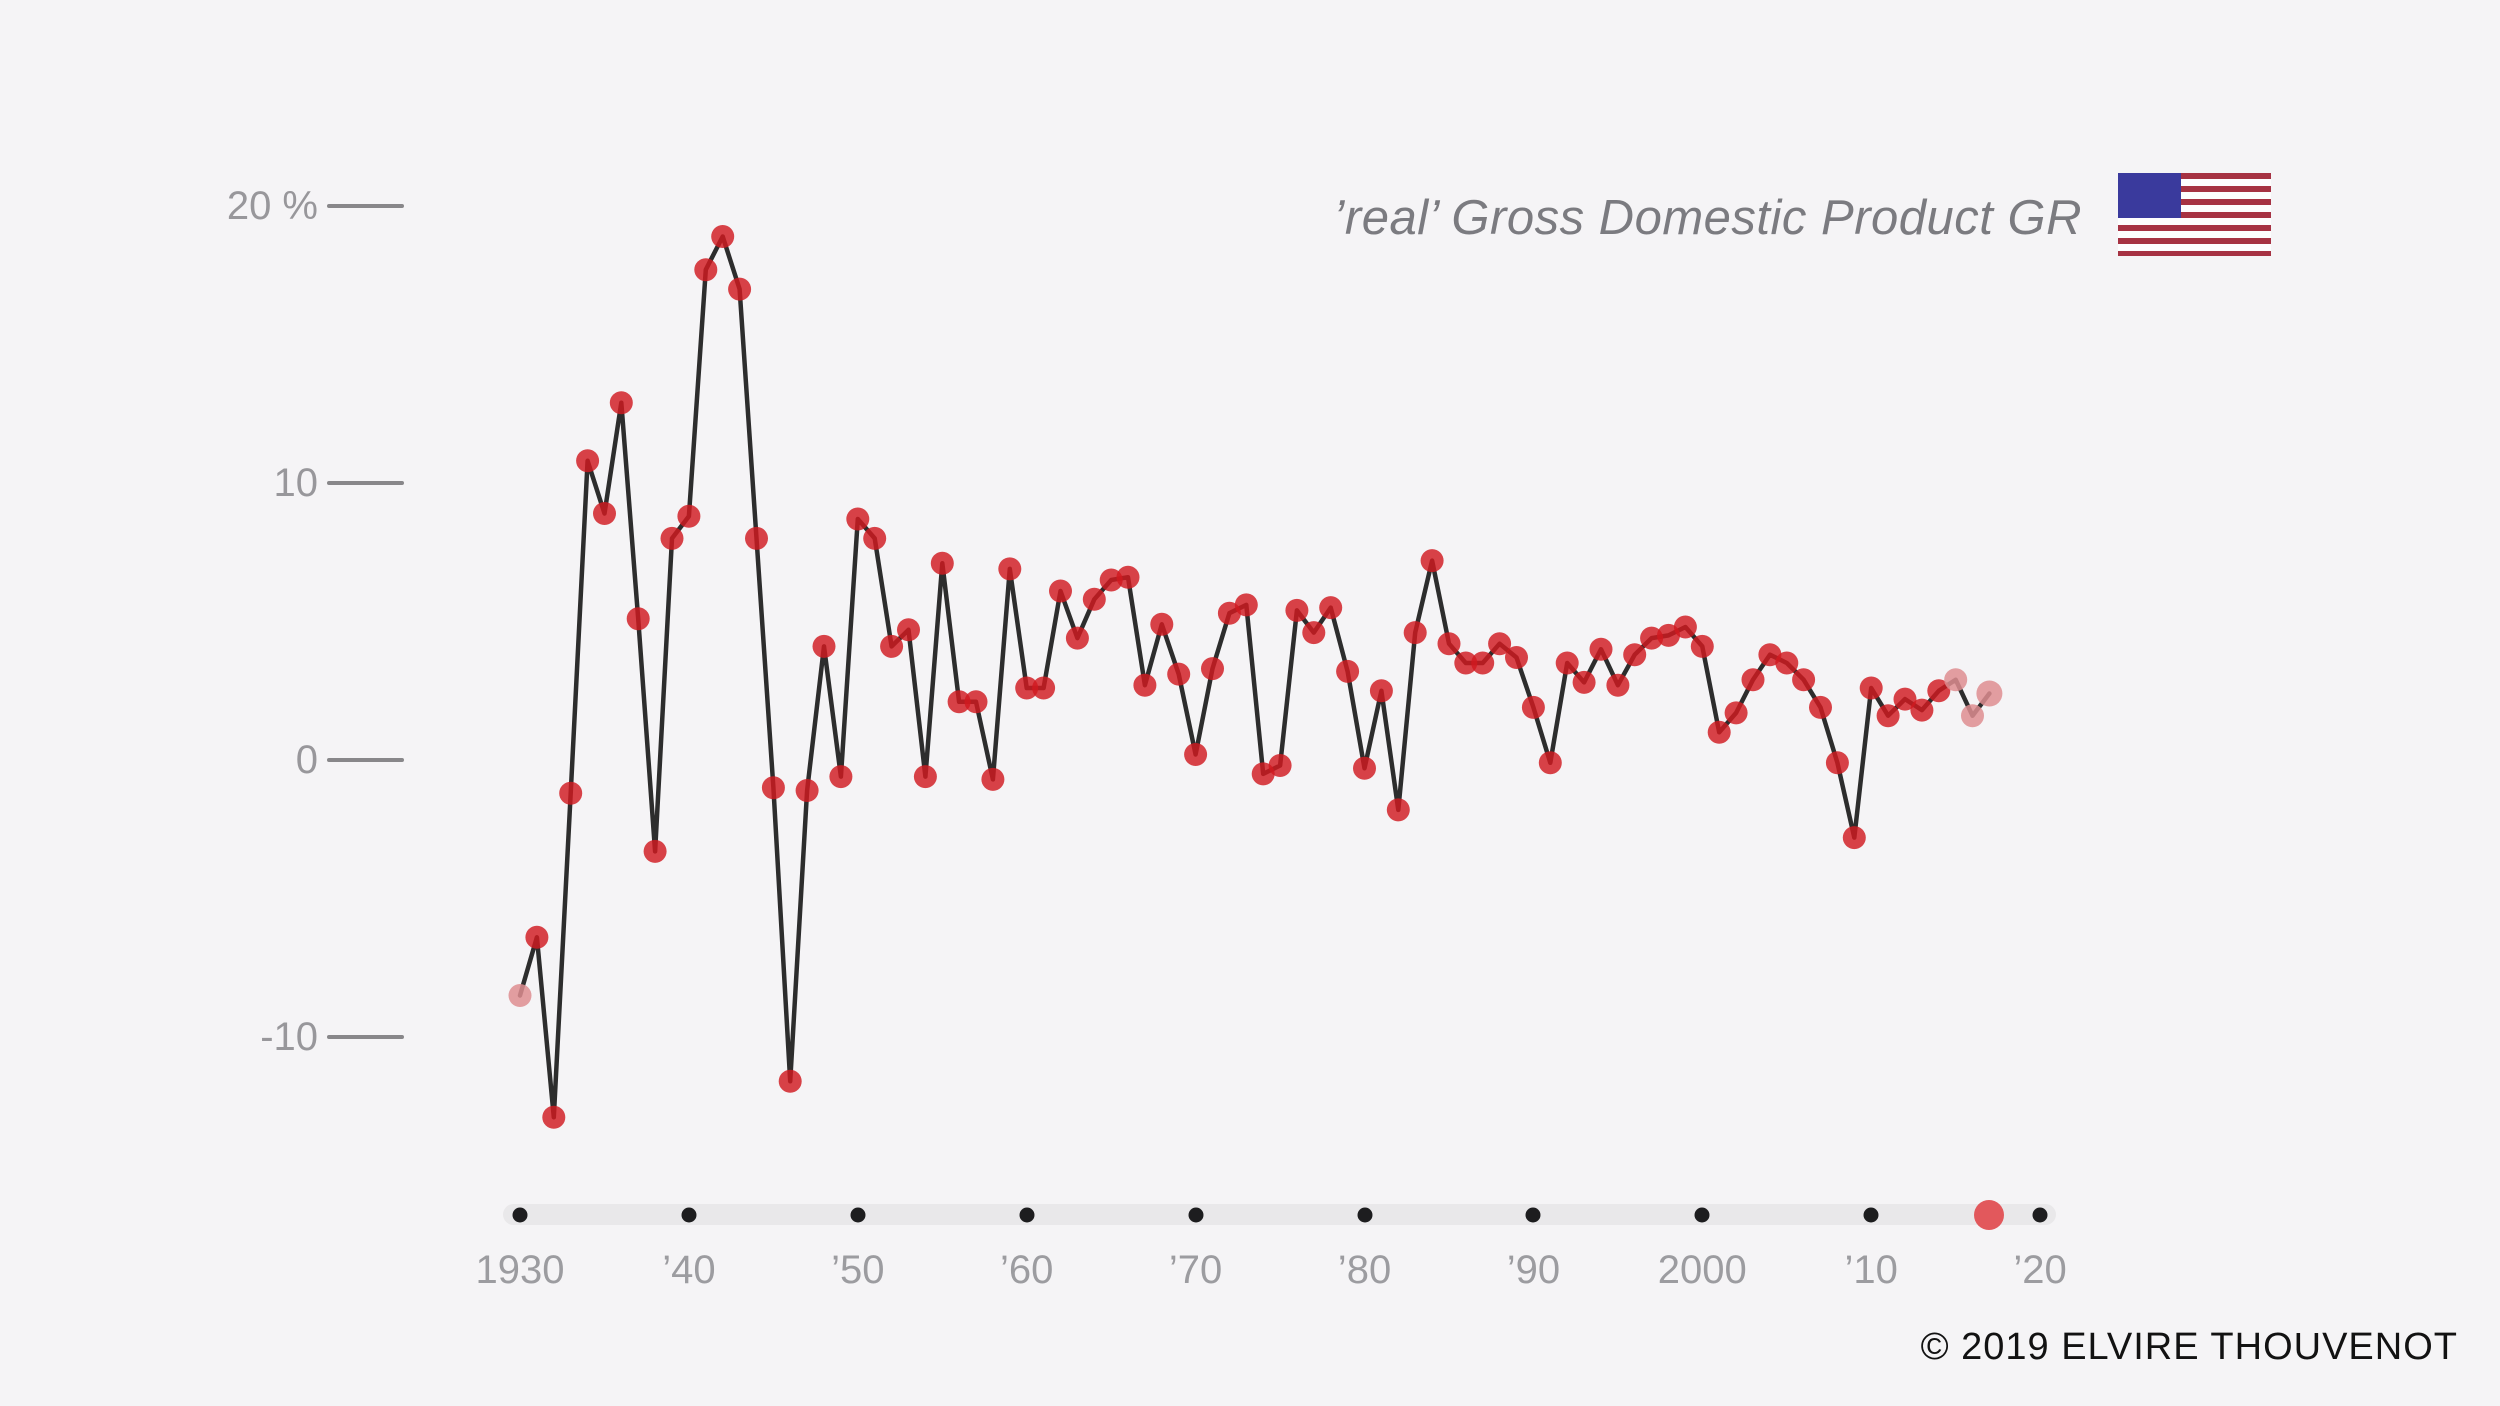  I want to click on data-point-1979, so click(1348, 671).